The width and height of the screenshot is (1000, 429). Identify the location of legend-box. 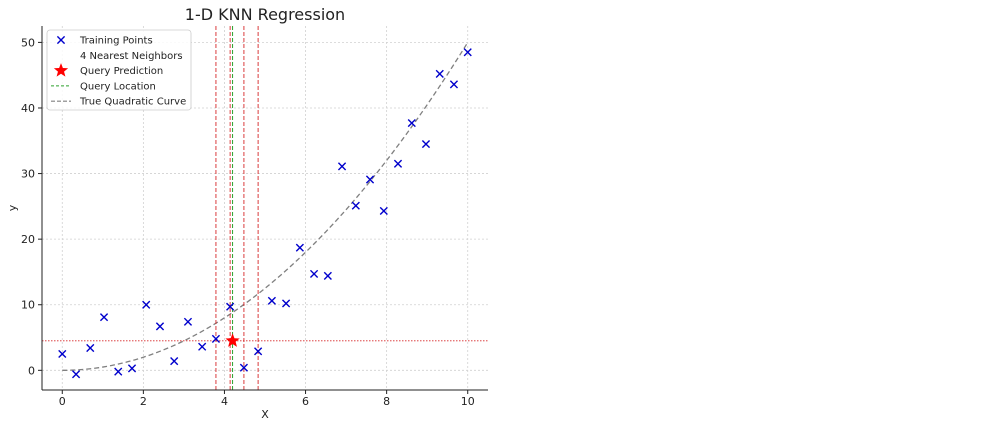
(119, 70).